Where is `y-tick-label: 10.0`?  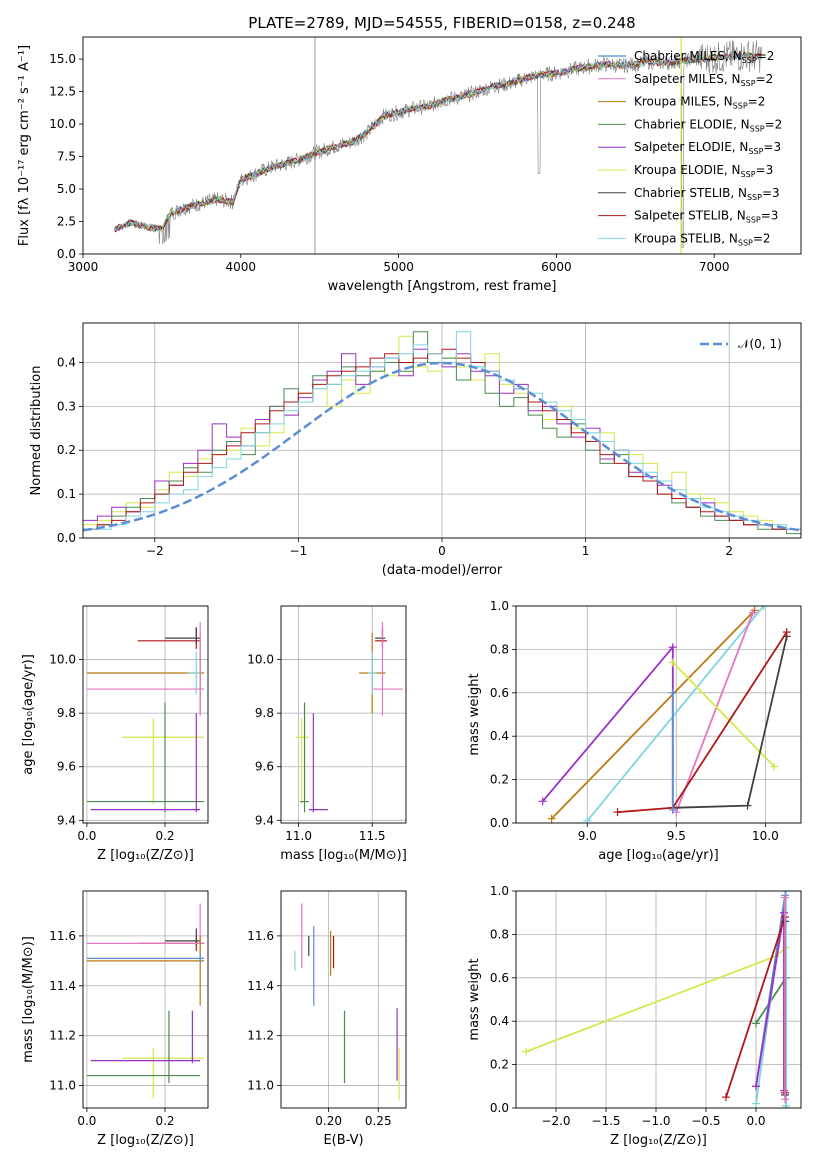
y-tick-label: 10.0 is located at coordinates (260, 660).